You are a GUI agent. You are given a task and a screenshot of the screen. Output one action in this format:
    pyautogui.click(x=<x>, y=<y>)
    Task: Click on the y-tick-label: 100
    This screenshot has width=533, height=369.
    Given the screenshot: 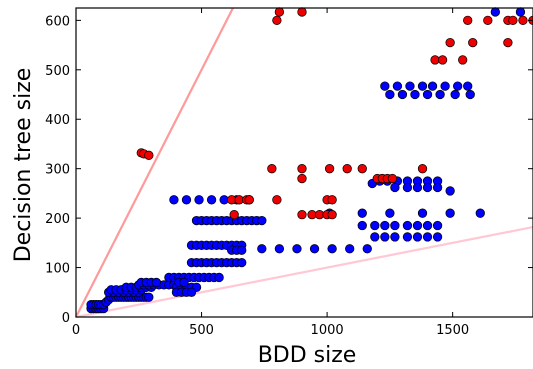 What is the action you would take?
    pyautogui.click(x=57, y=269)
    